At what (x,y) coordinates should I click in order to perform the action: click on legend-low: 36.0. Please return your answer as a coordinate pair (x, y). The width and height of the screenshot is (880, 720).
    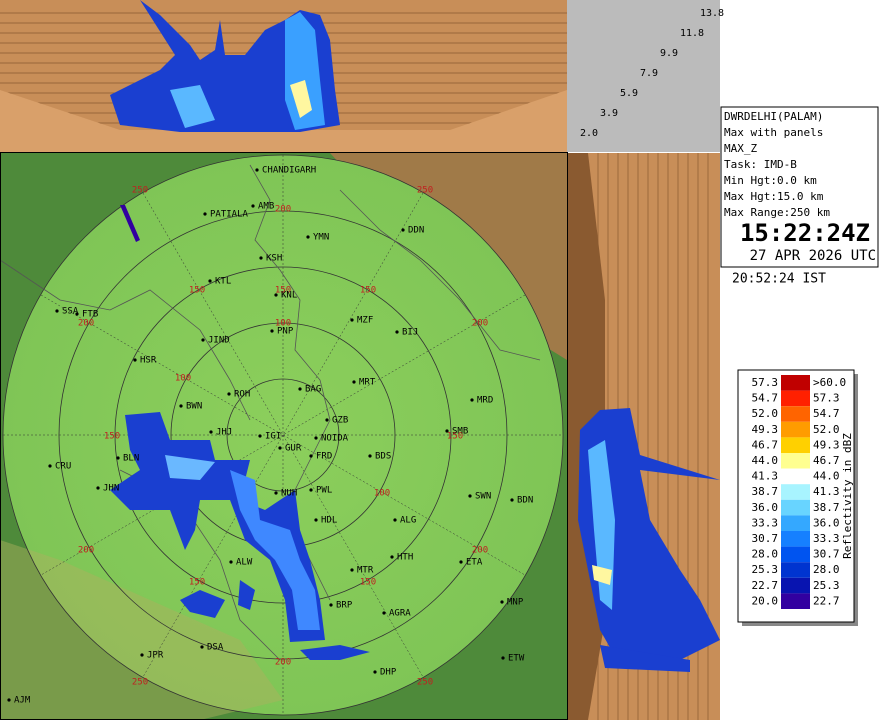
    Looking at the image, I should click on (765, 507).